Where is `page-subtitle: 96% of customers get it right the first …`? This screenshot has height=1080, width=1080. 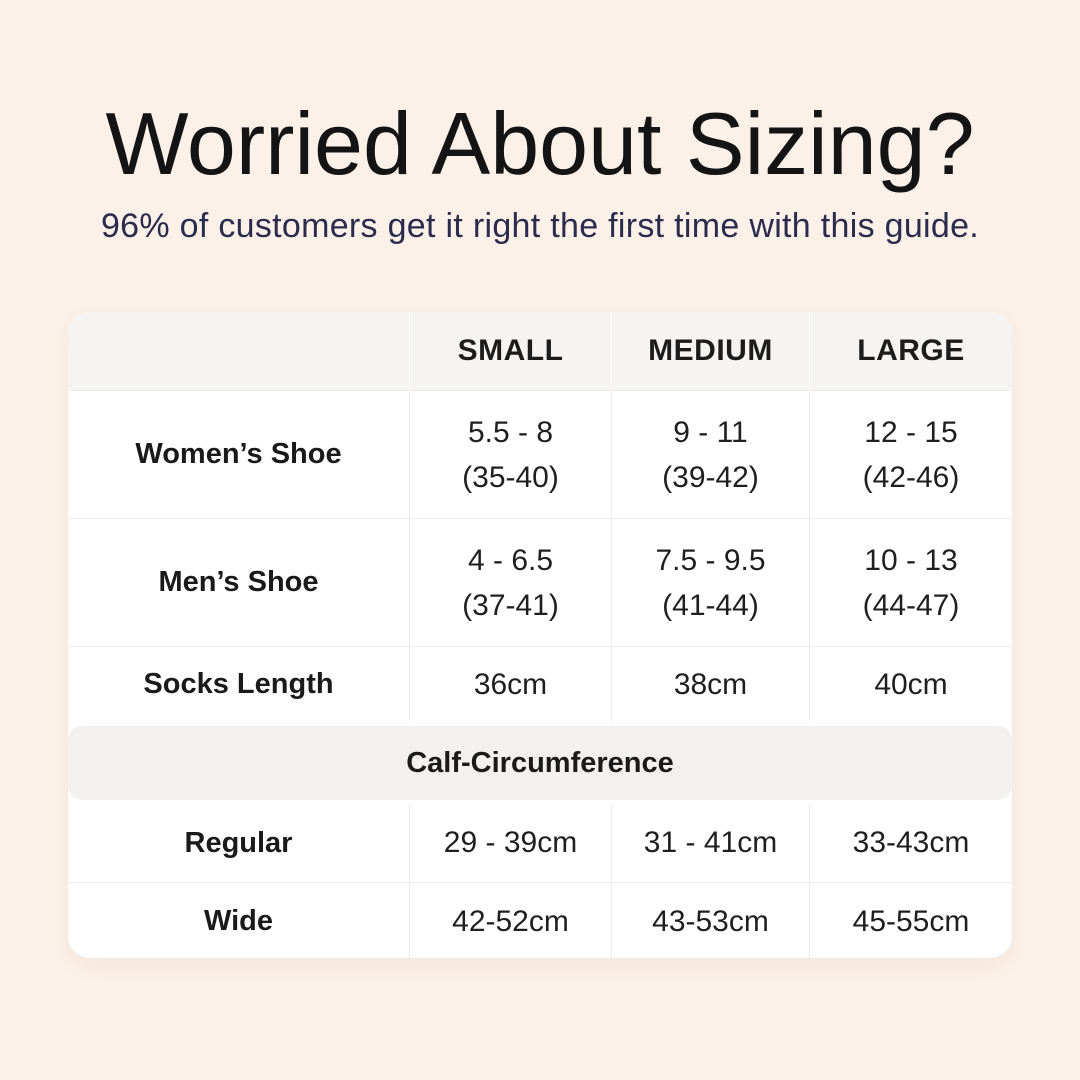 page-subtitle: 96% of customers get it right the first … is located at coordinates (540, 225).